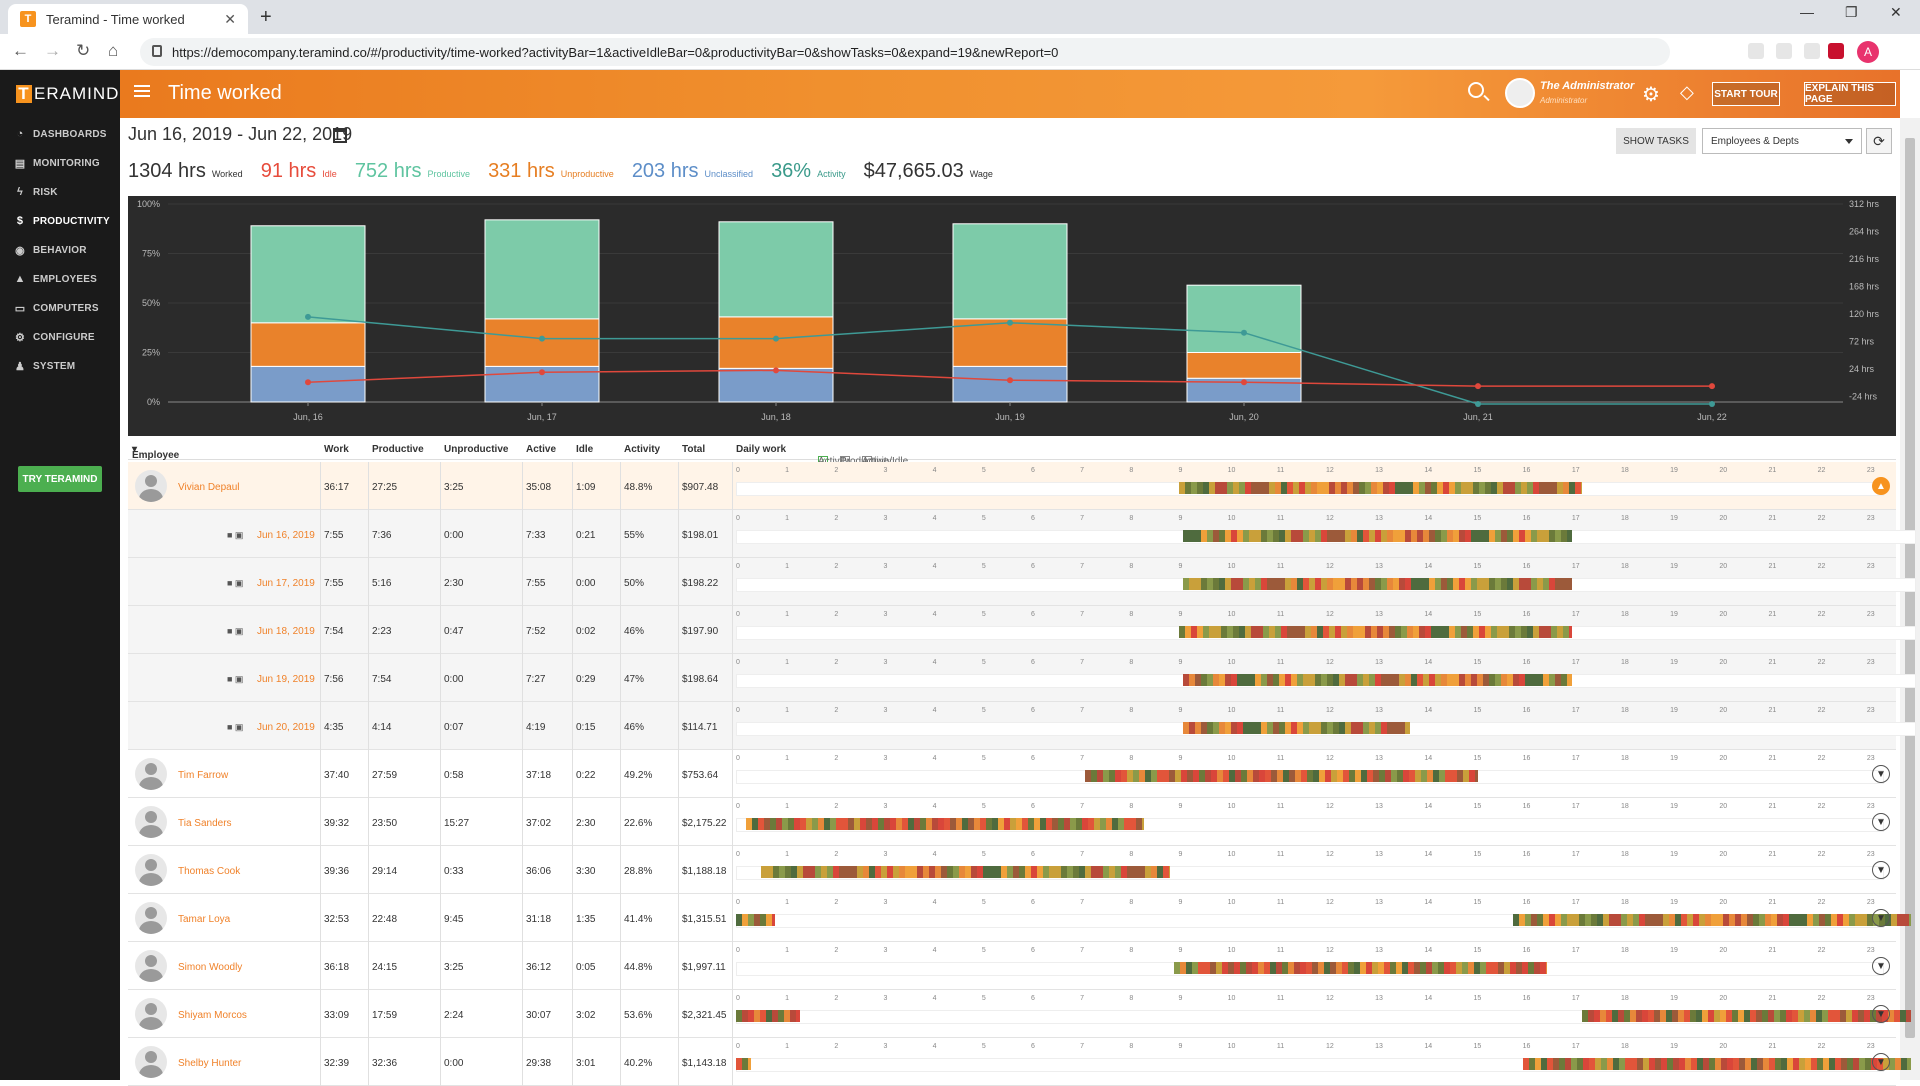 This screenshot has height=1086, width=1920. Describe the element at coordinates (60, 134) in the screenshot. I see `sidebar-item-dashboards: ◔DASHBOARDS` at that location.